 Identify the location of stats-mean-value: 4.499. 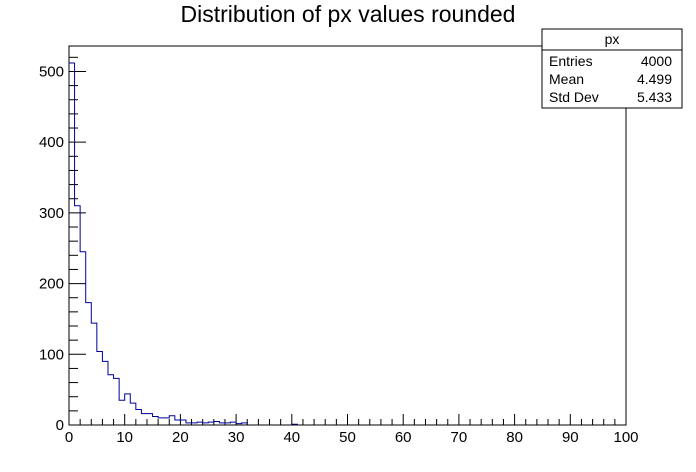
(654, 79).